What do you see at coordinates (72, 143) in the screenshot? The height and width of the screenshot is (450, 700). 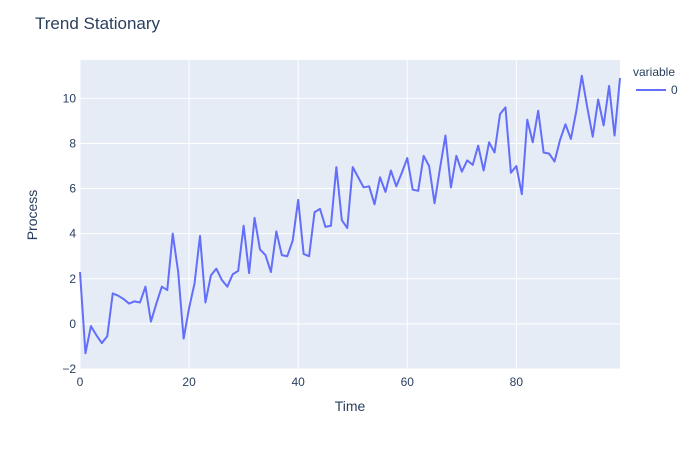 I see `y-tick-label: 8` at bounding box center [72, 143].